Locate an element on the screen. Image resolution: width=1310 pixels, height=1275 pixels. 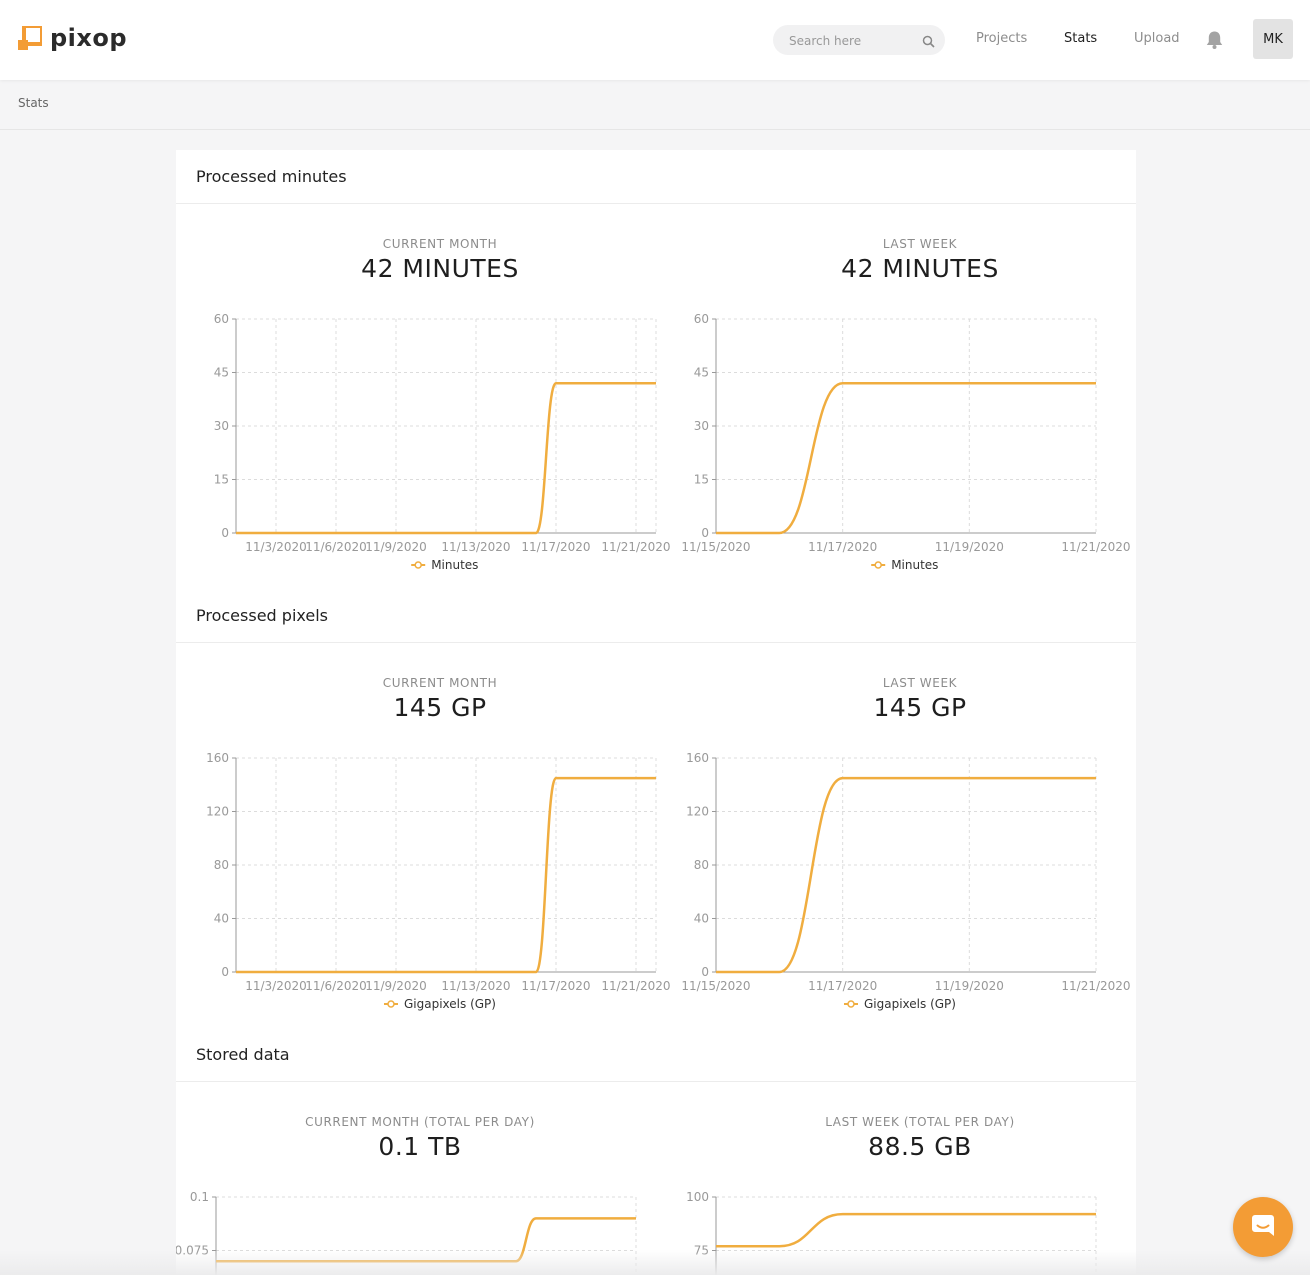
stat-label: LAST WEEK (TOTAL PER DAY) is located at coordinates (920, 1122).